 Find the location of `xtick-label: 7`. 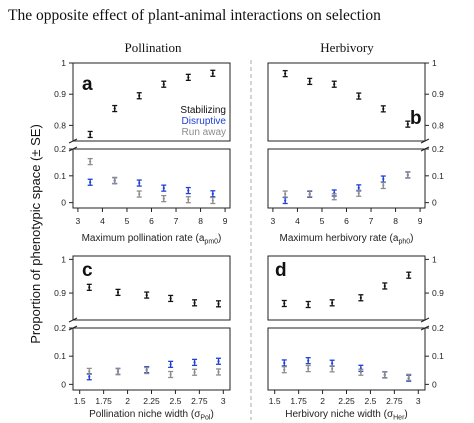

xtick-label: 7 is located at coordinates (176, 221).